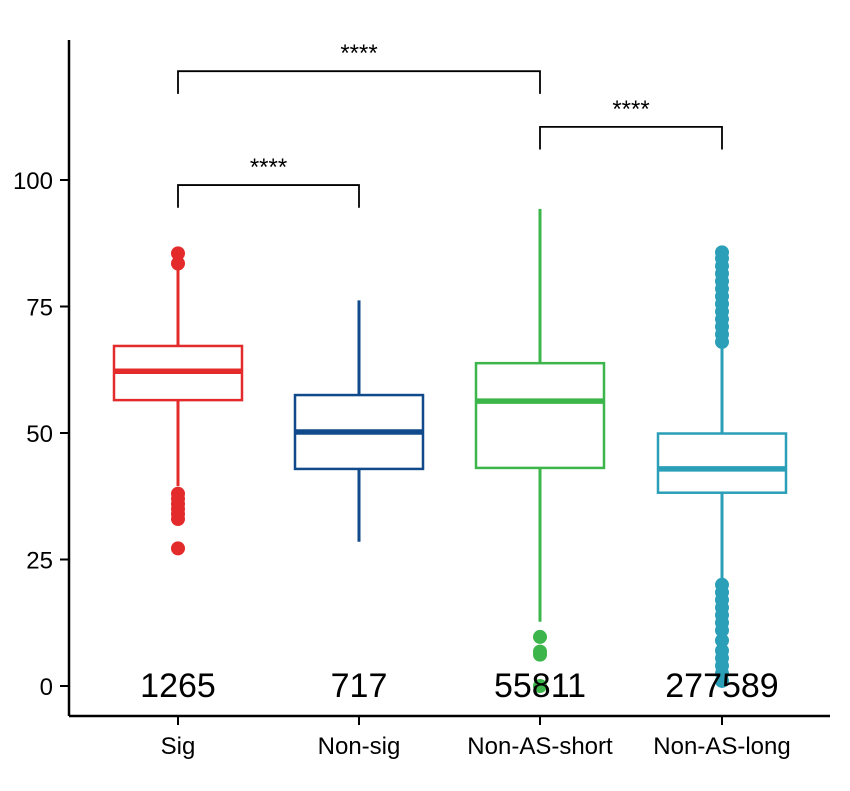  I want to click on y-tick-label: 100, so click(33, 181).